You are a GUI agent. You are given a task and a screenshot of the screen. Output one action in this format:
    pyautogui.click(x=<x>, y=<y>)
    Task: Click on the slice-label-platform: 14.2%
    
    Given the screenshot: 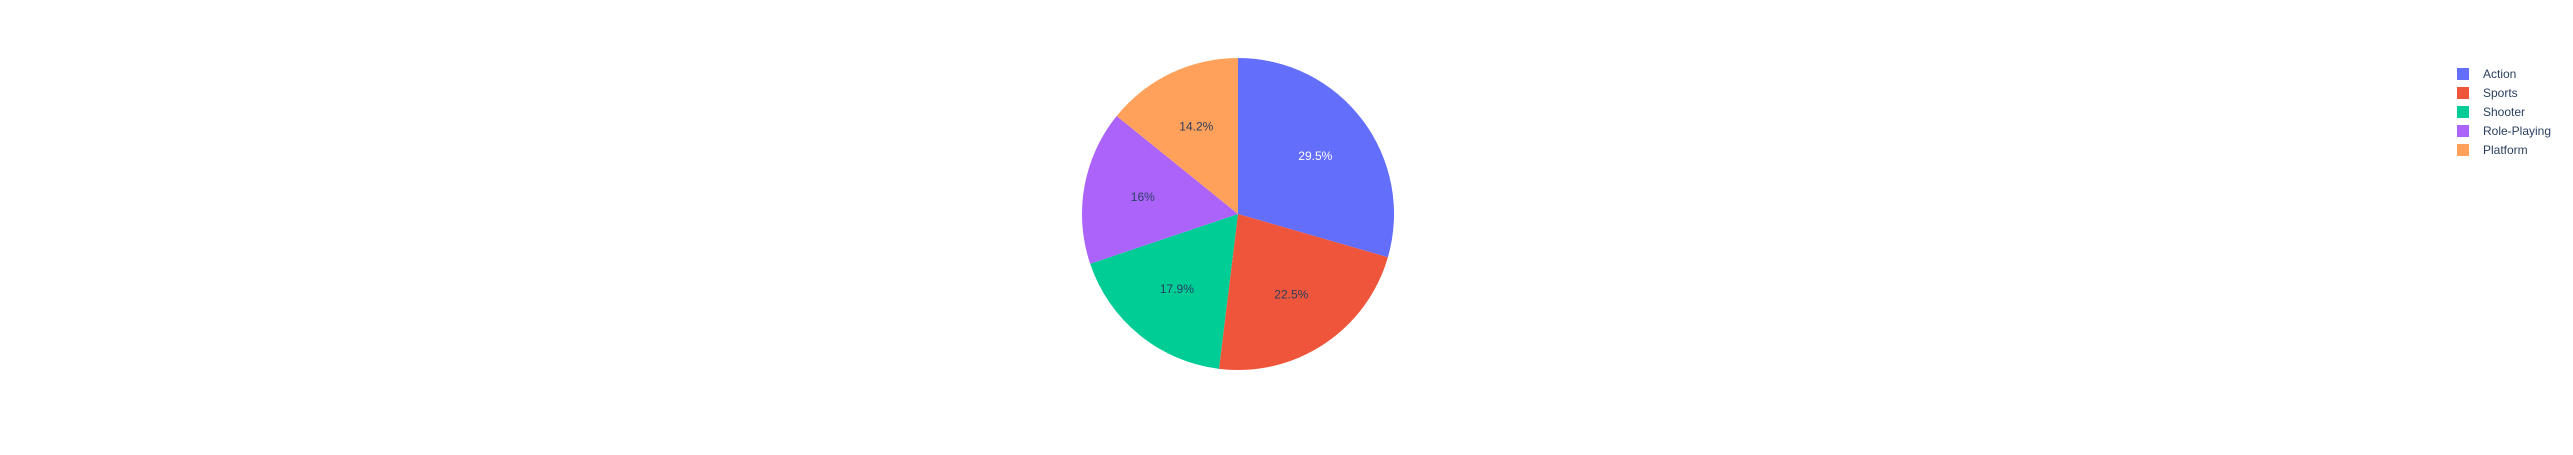 What is the action you would take?
    pyautogui.click(x=1196, y=127)
    